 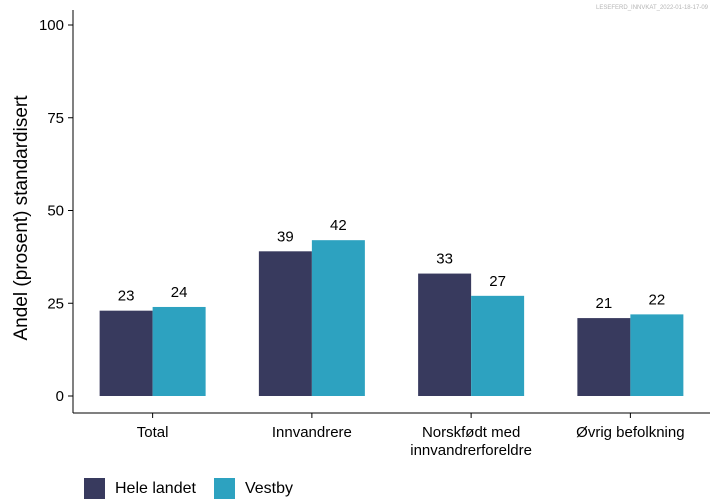 I want to click on bar-value-label: 42, so click(x=338, y=225).